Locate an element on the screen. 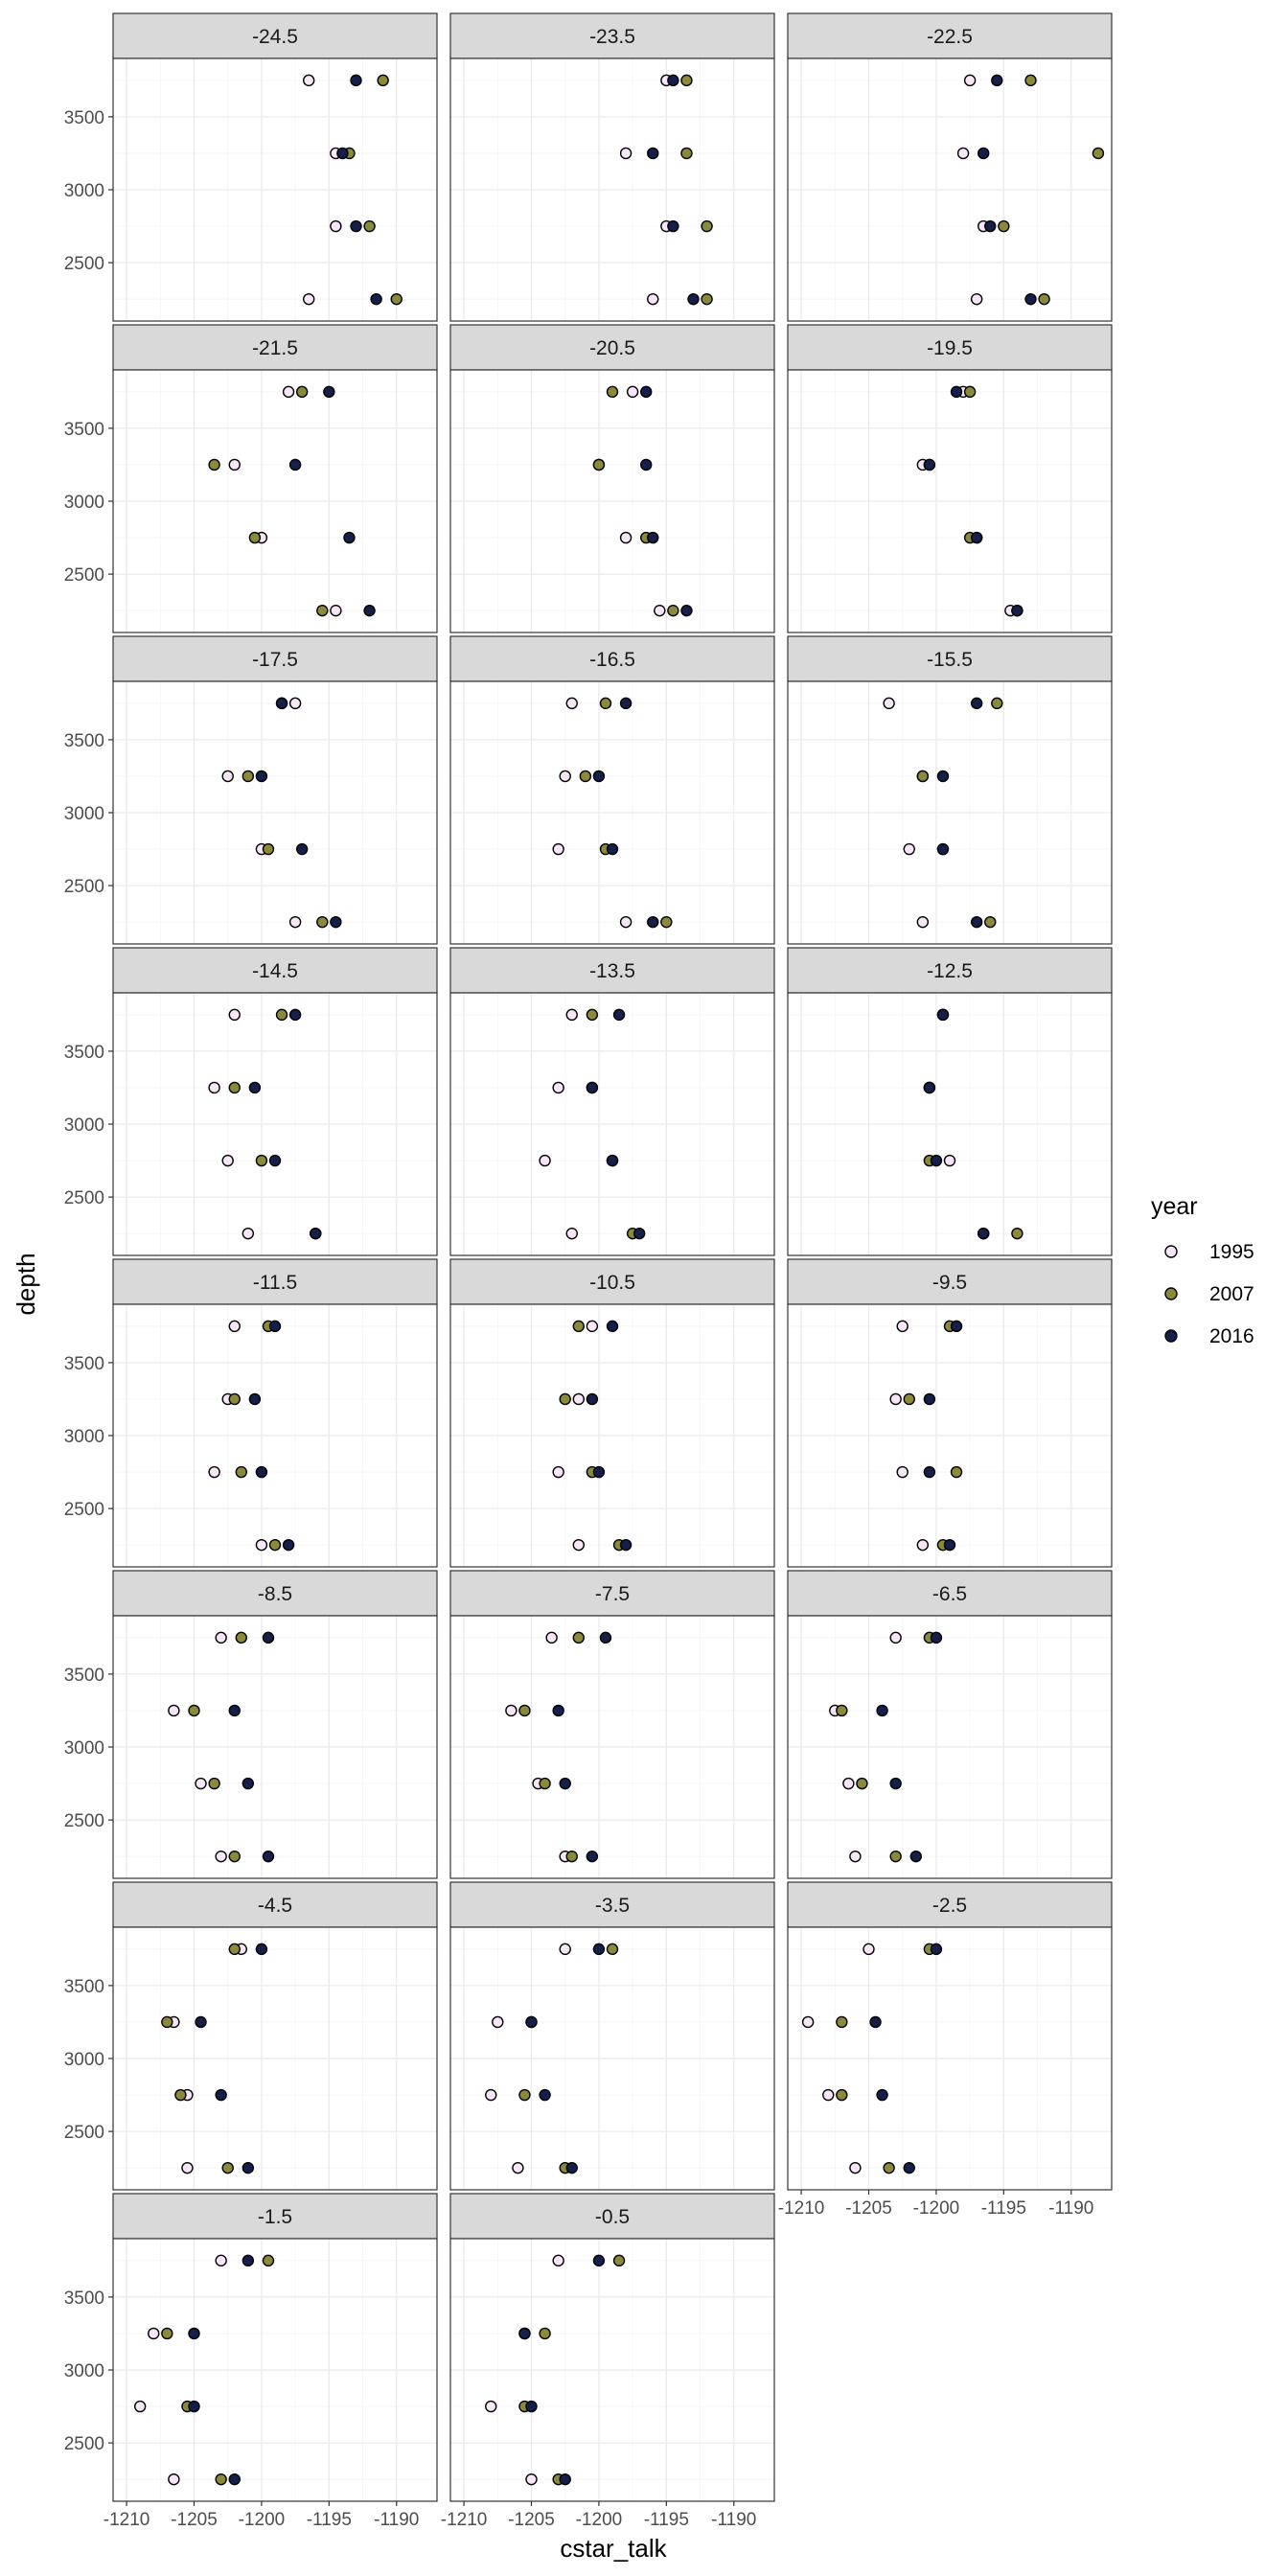  legend-label-1995: 1995 is located at coordinates (1231, 1252).